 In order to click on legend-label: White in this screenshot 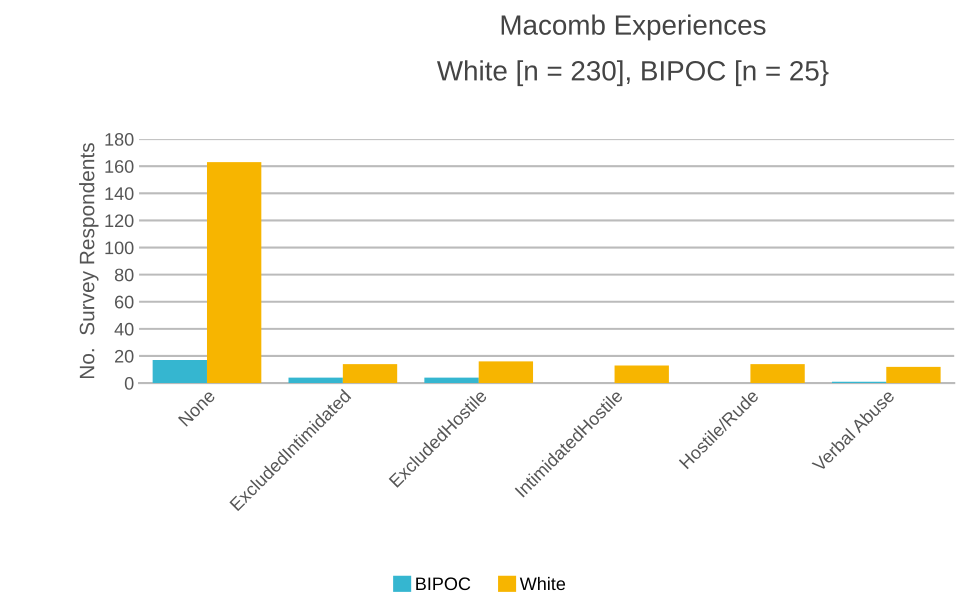, I will do `click(543, 583)`.